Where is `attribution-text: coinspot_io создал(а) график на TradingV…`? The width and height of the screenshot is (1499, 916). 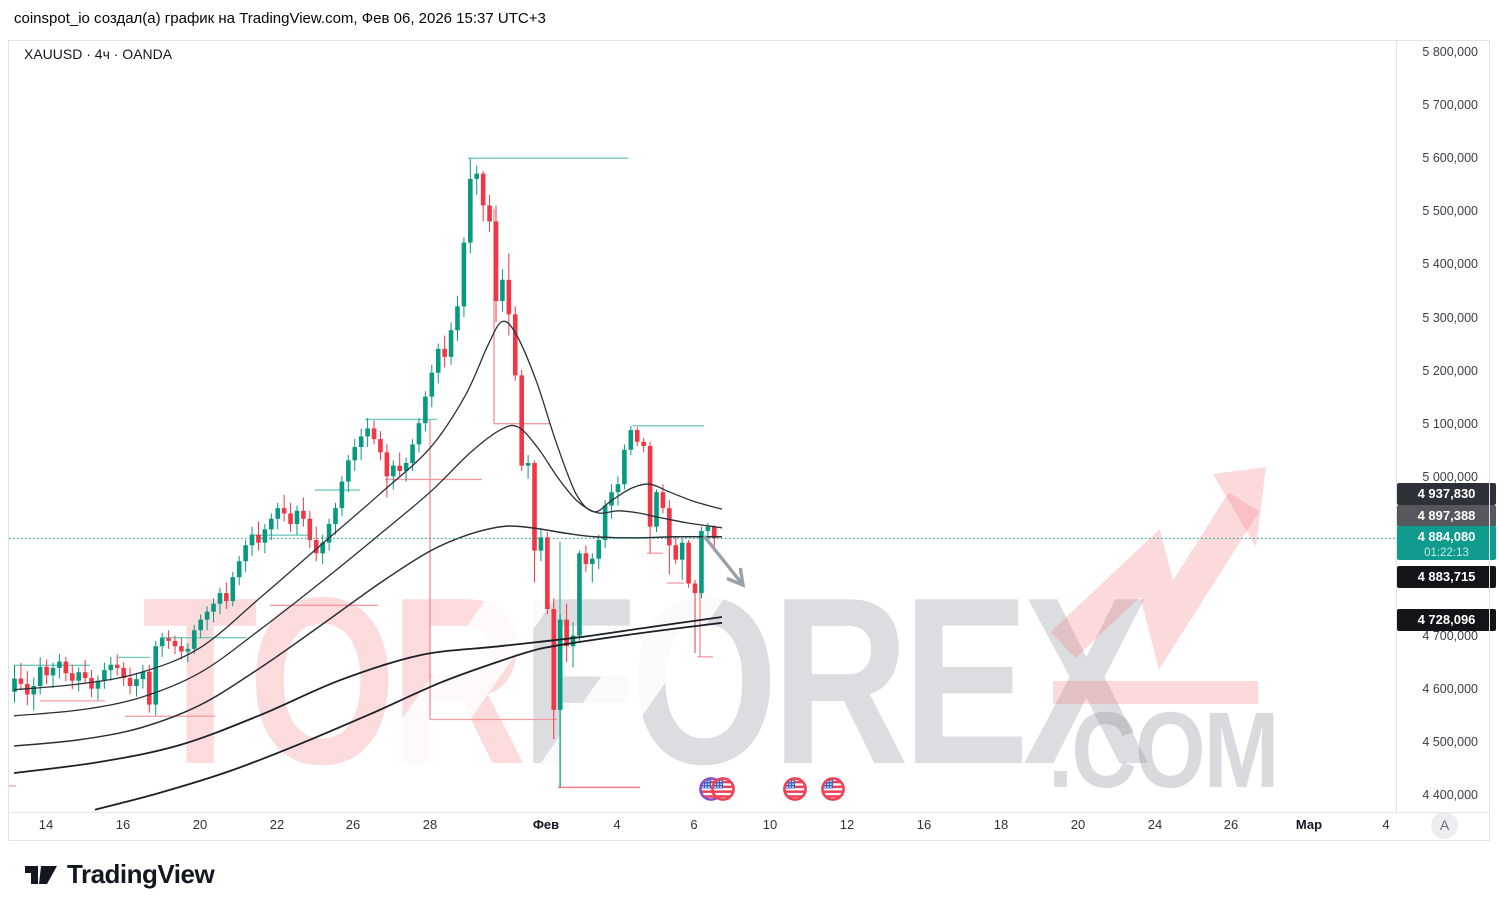
attribution-text: coinspot_io создал(а) график на TradingV… is located at coordinates (280, 18).